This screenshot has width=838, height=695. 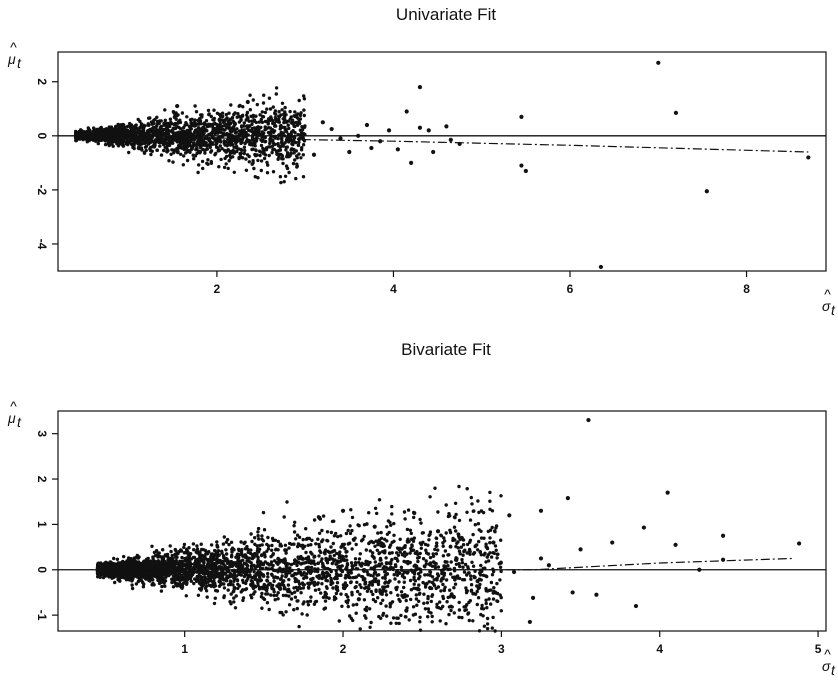 What do you see at coordinates (42, 479) in the screenshot?
I see `y-tick-label: 2` at bounding box center [42, 479].